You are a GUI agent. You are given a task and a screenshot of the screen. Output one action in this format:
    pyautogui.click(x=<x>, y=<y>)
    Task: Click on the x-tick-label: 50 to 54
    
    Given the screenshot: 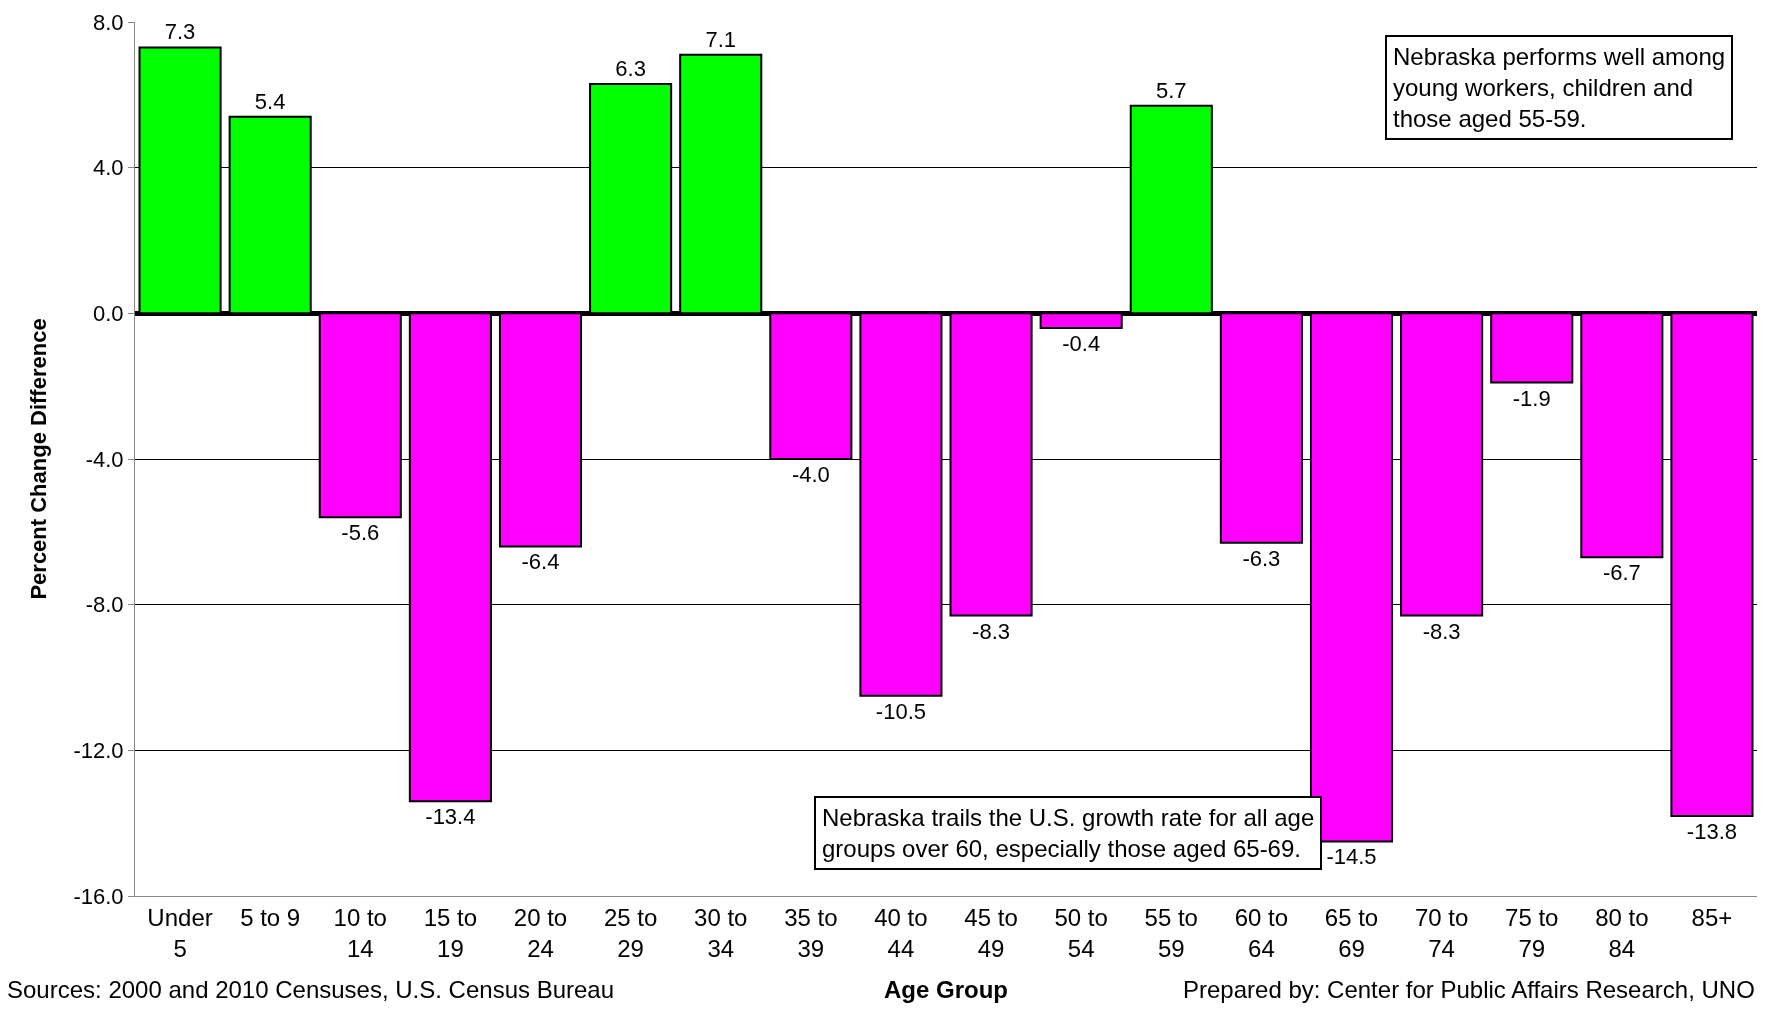 What is the action you would take?
    pyautogui.click(x=1081, y=932)
    